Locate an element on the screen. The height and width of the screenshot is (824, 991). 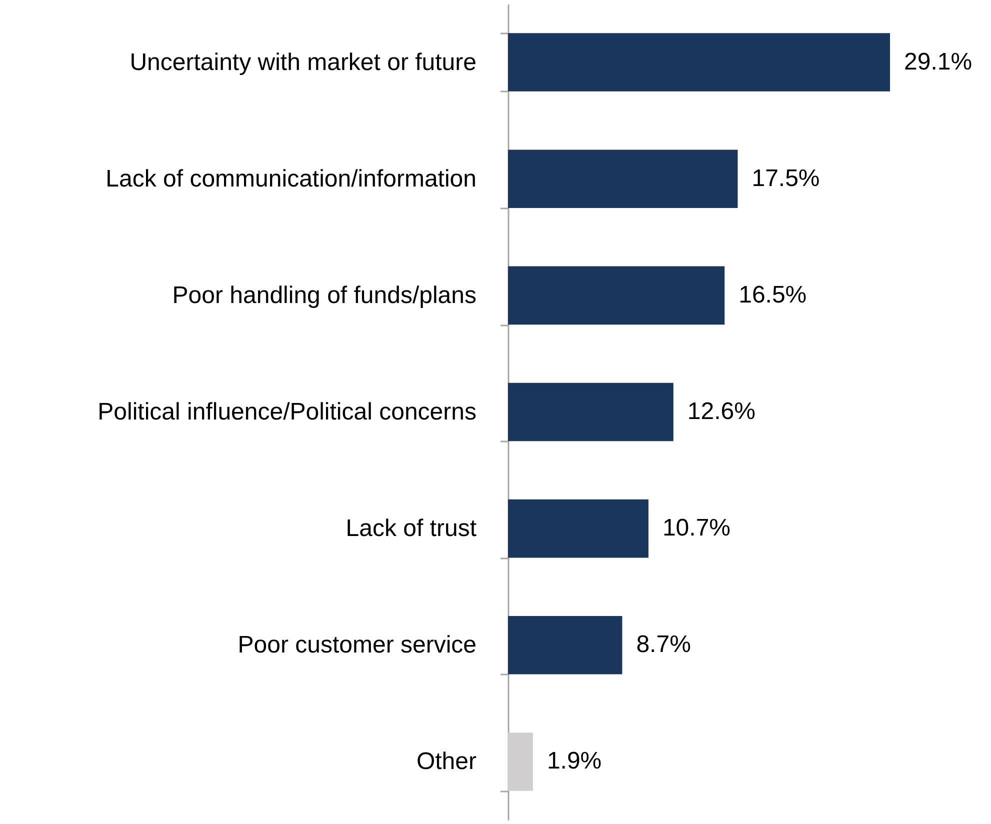
y-tick-label: Lack of trust is located at coordinates (411, 528).